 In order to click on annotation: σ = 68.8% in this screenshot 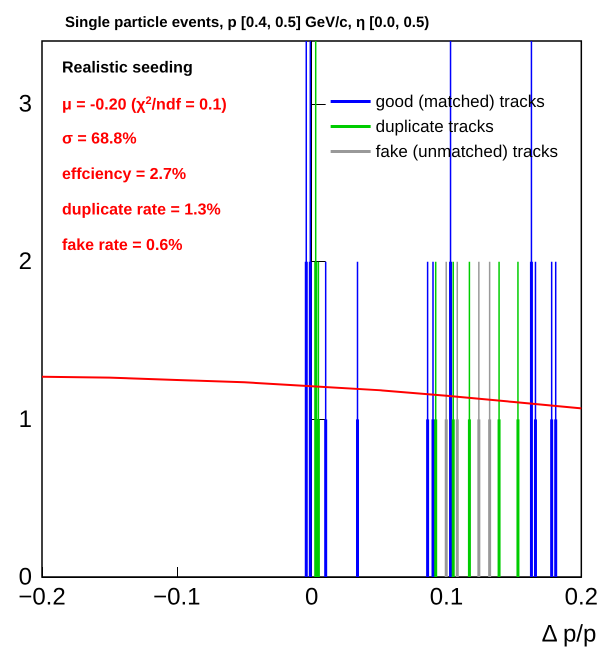, I will do `click(99, 139)`.